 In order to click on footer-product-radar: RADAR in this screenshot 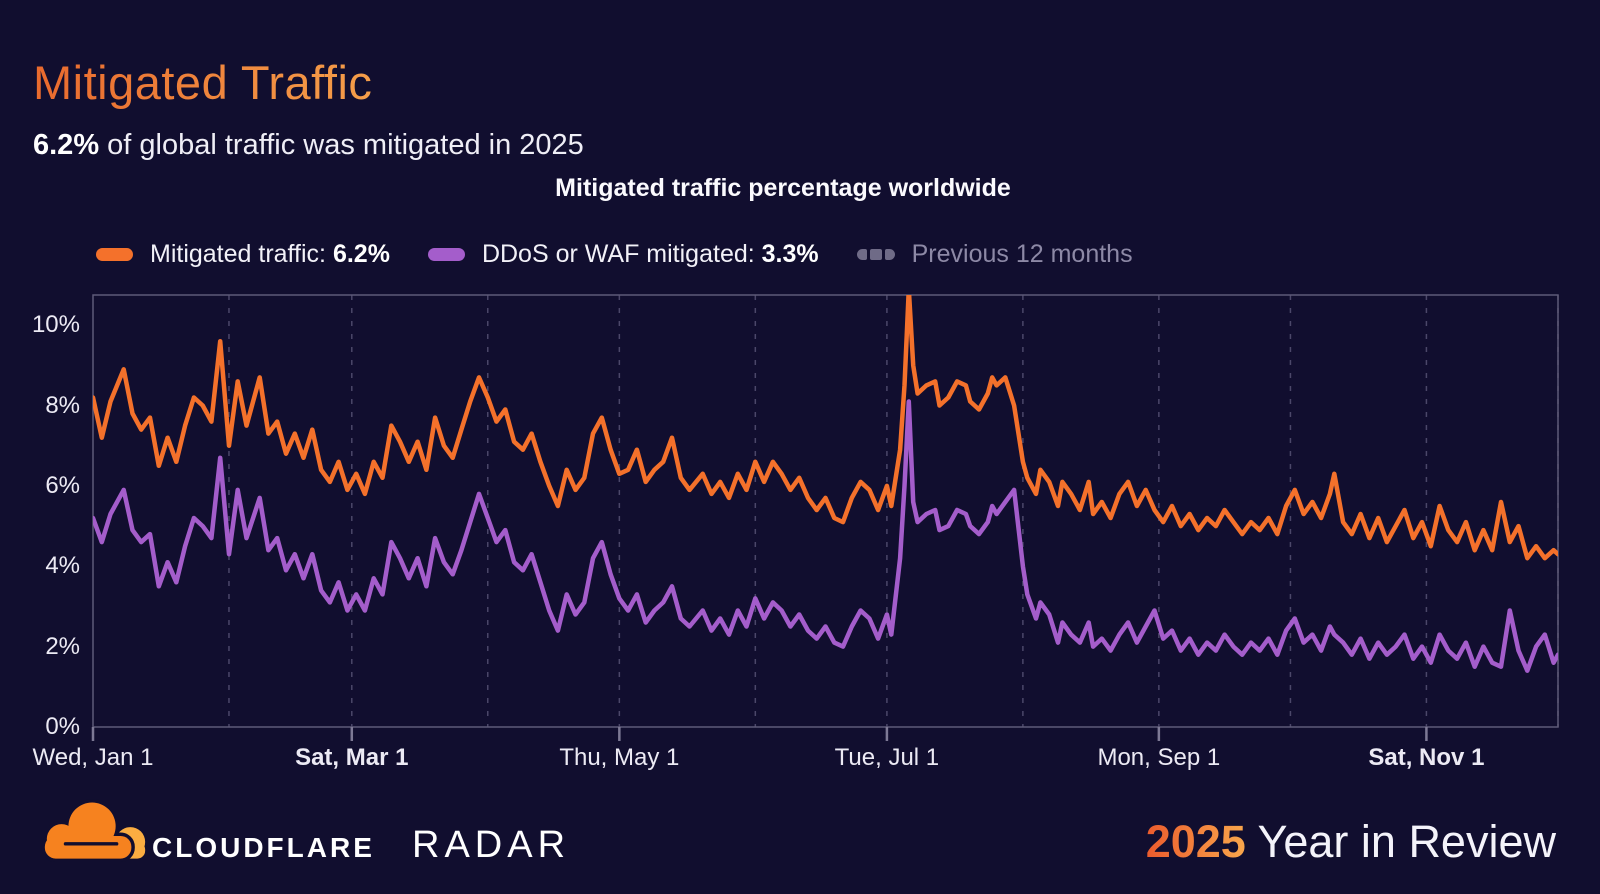, I will do `click(491, 845)`.